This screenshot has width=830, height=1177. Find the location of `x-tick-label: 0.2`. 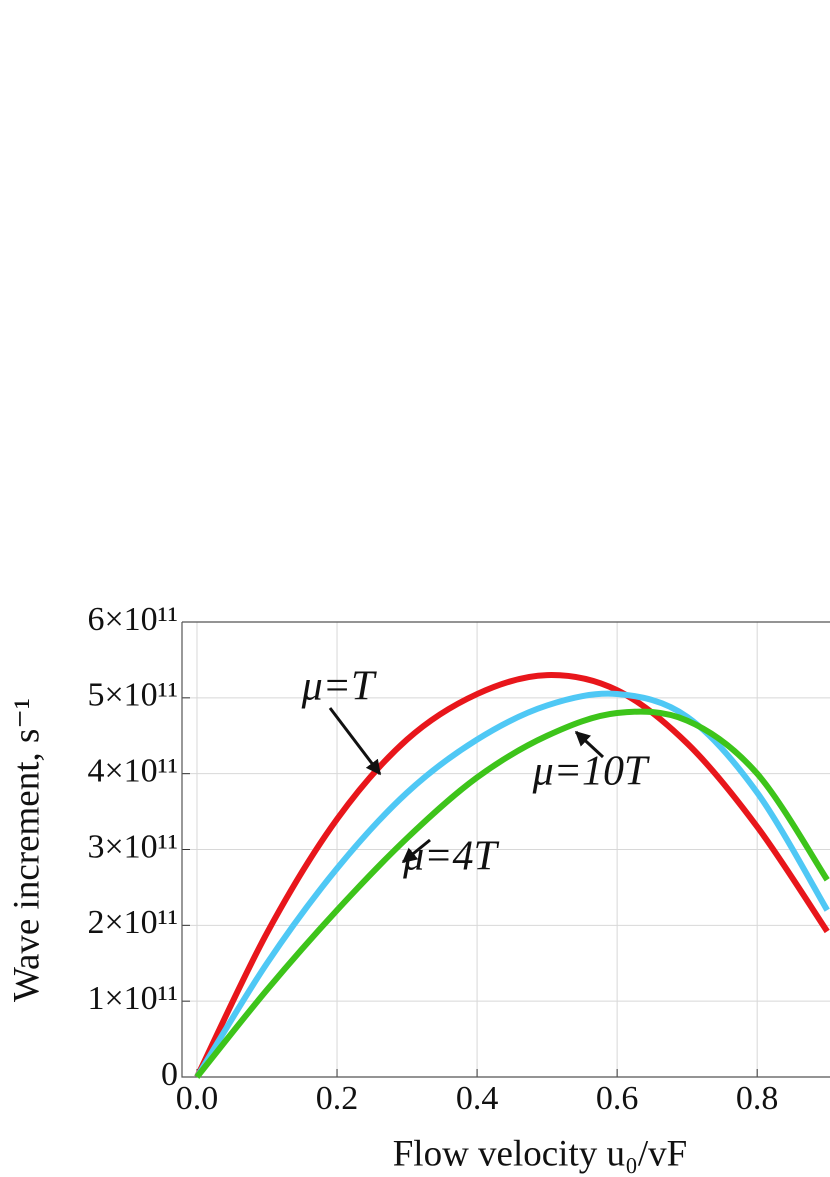

x-tick-label: 0.2 is located at coordinates (337, 1098).